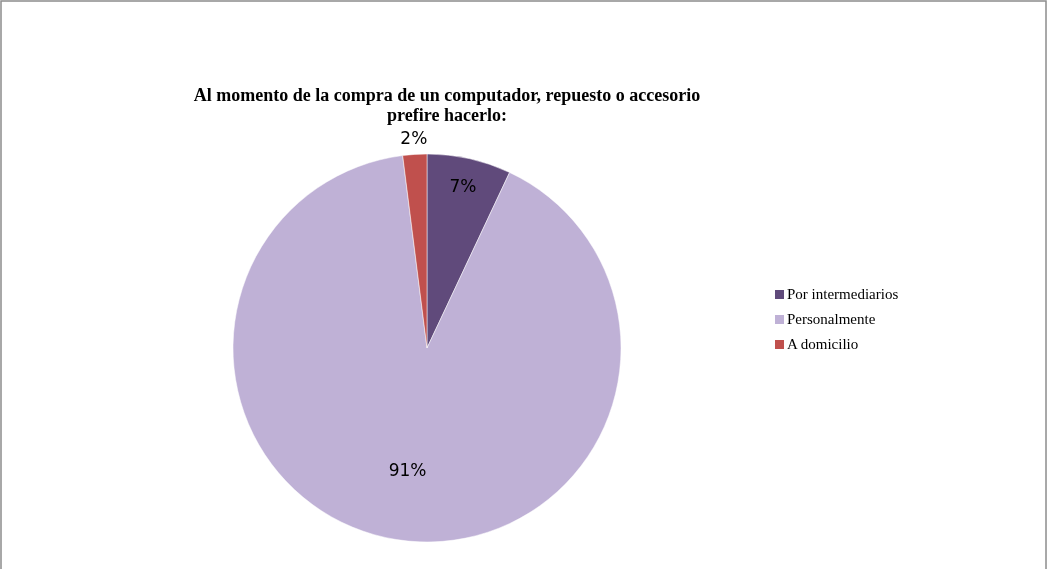 This screenshot has width=1047, height=569. What do you see at coordinates (463, 186) in the screenshot?
I see `data-label: 7%` at bounding box center [463, 186].